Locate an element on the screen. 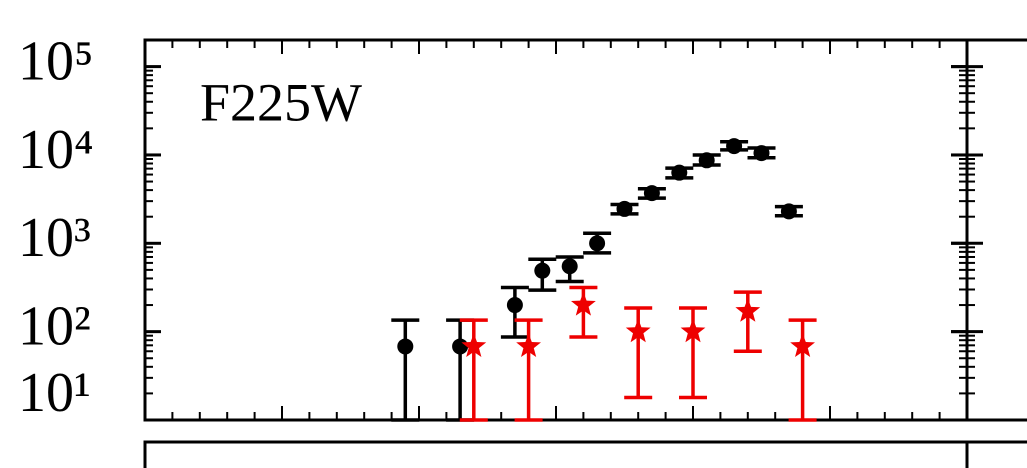 Image resolution: width=1027 pixels, height=468 pixels. y-tick-label: 10¹ is located at coordinates (54, 393).